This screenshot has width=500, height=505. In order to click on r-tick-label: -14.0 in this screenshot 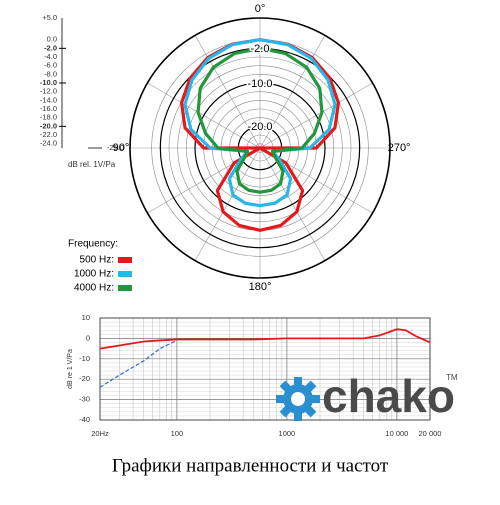, I will do `click(48, 99)`.